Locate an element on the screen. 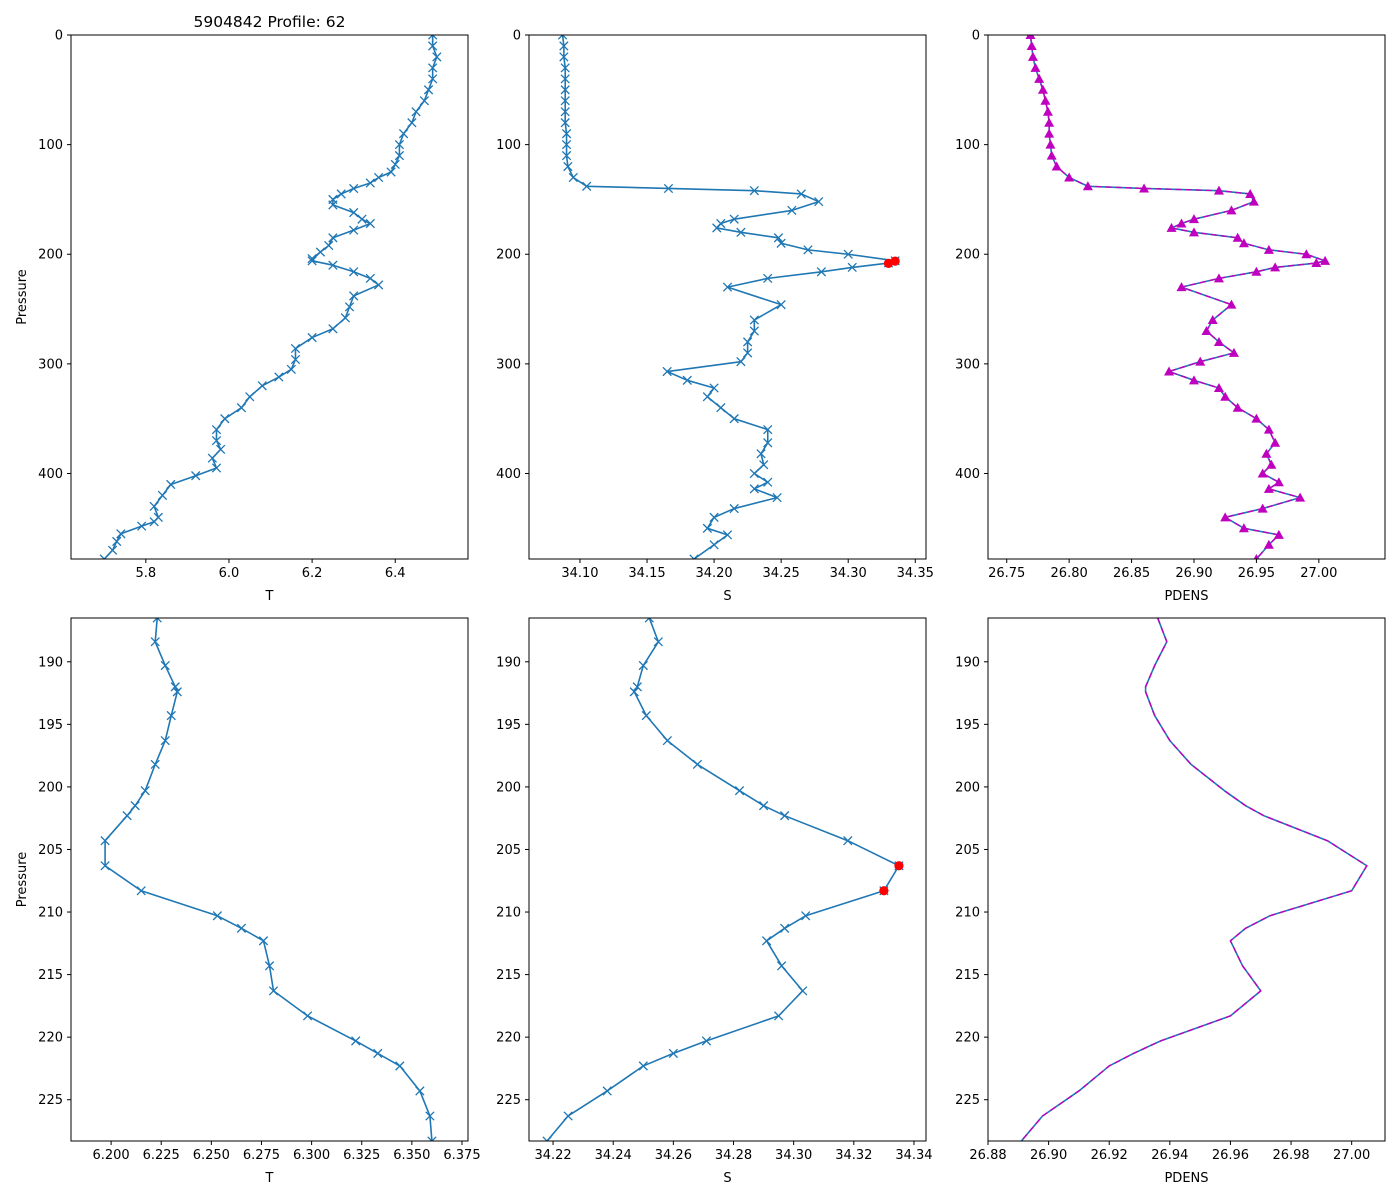 The height and width of the screenshot is (1200, 1400). x-tick-label: 26.90 is located at coordinates (1193, 573).